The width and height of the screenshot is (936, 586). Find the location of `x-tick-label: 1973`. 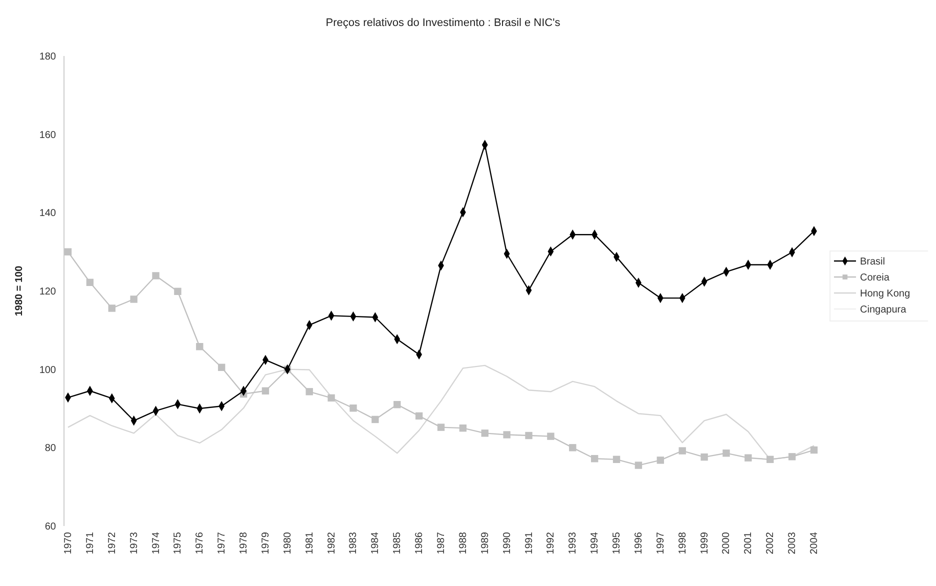

x-tick-label: 1973 is located at coordinates (134, 543).